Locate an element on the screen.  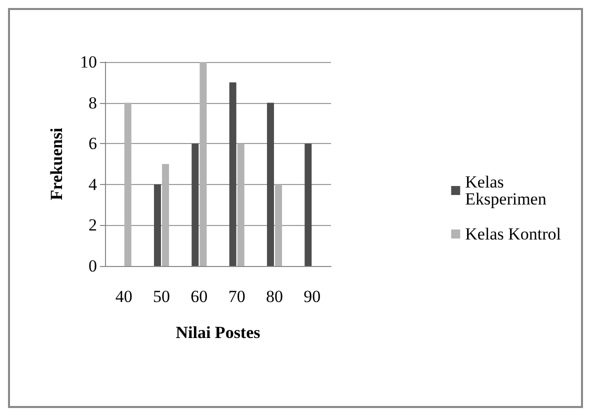
y-tick-label: 0 is located at coordinates (92, 266).